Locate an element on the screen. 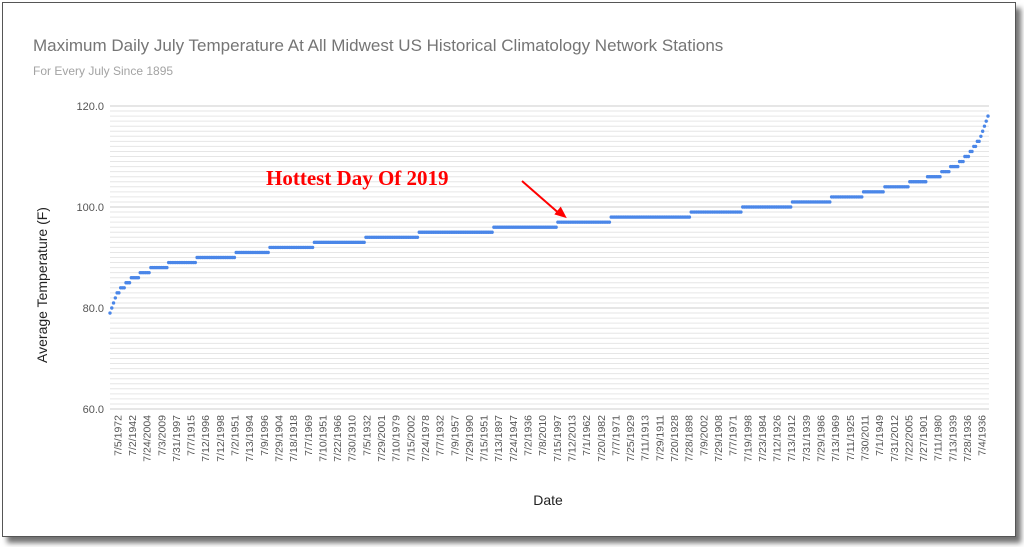  x-tick-label: 7/28/1936 is located at coordinates (968, 438).